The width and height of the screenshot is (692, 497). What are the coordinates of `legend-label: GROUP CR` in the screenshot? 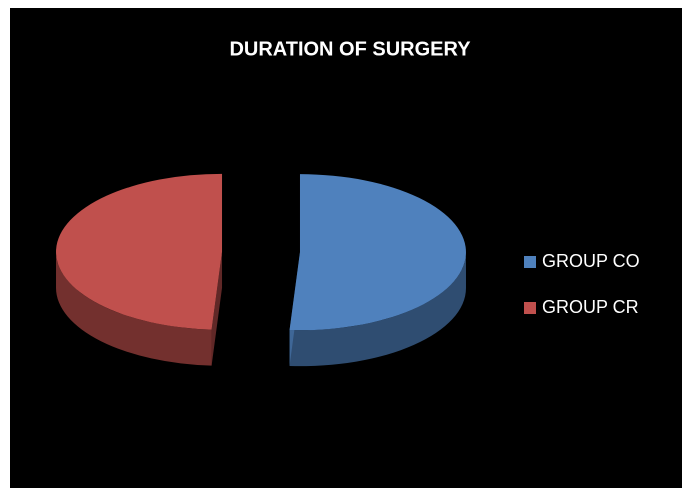 It's located at (590, 307).